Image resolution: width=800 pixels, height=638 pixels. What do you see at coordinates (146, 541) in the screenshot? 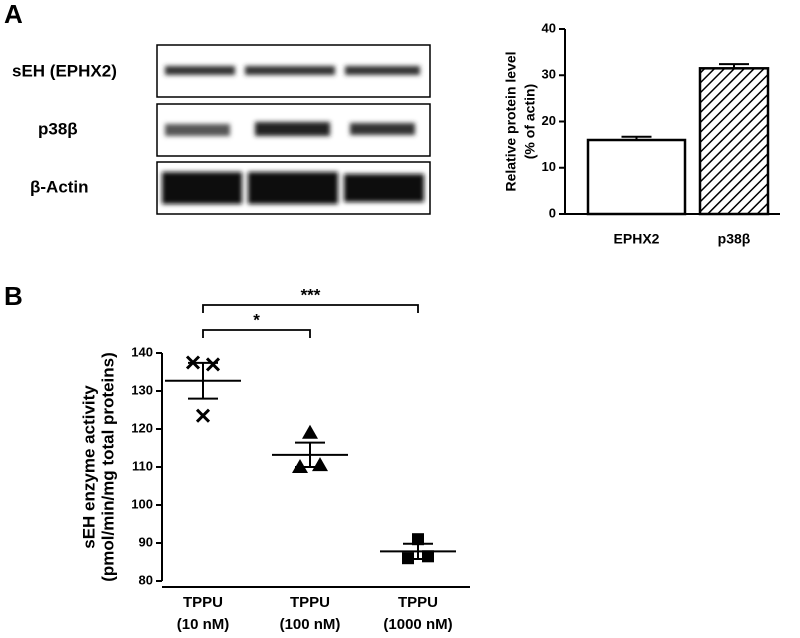
I see `y-tick-label: 90` at bounding box center [146, 541].